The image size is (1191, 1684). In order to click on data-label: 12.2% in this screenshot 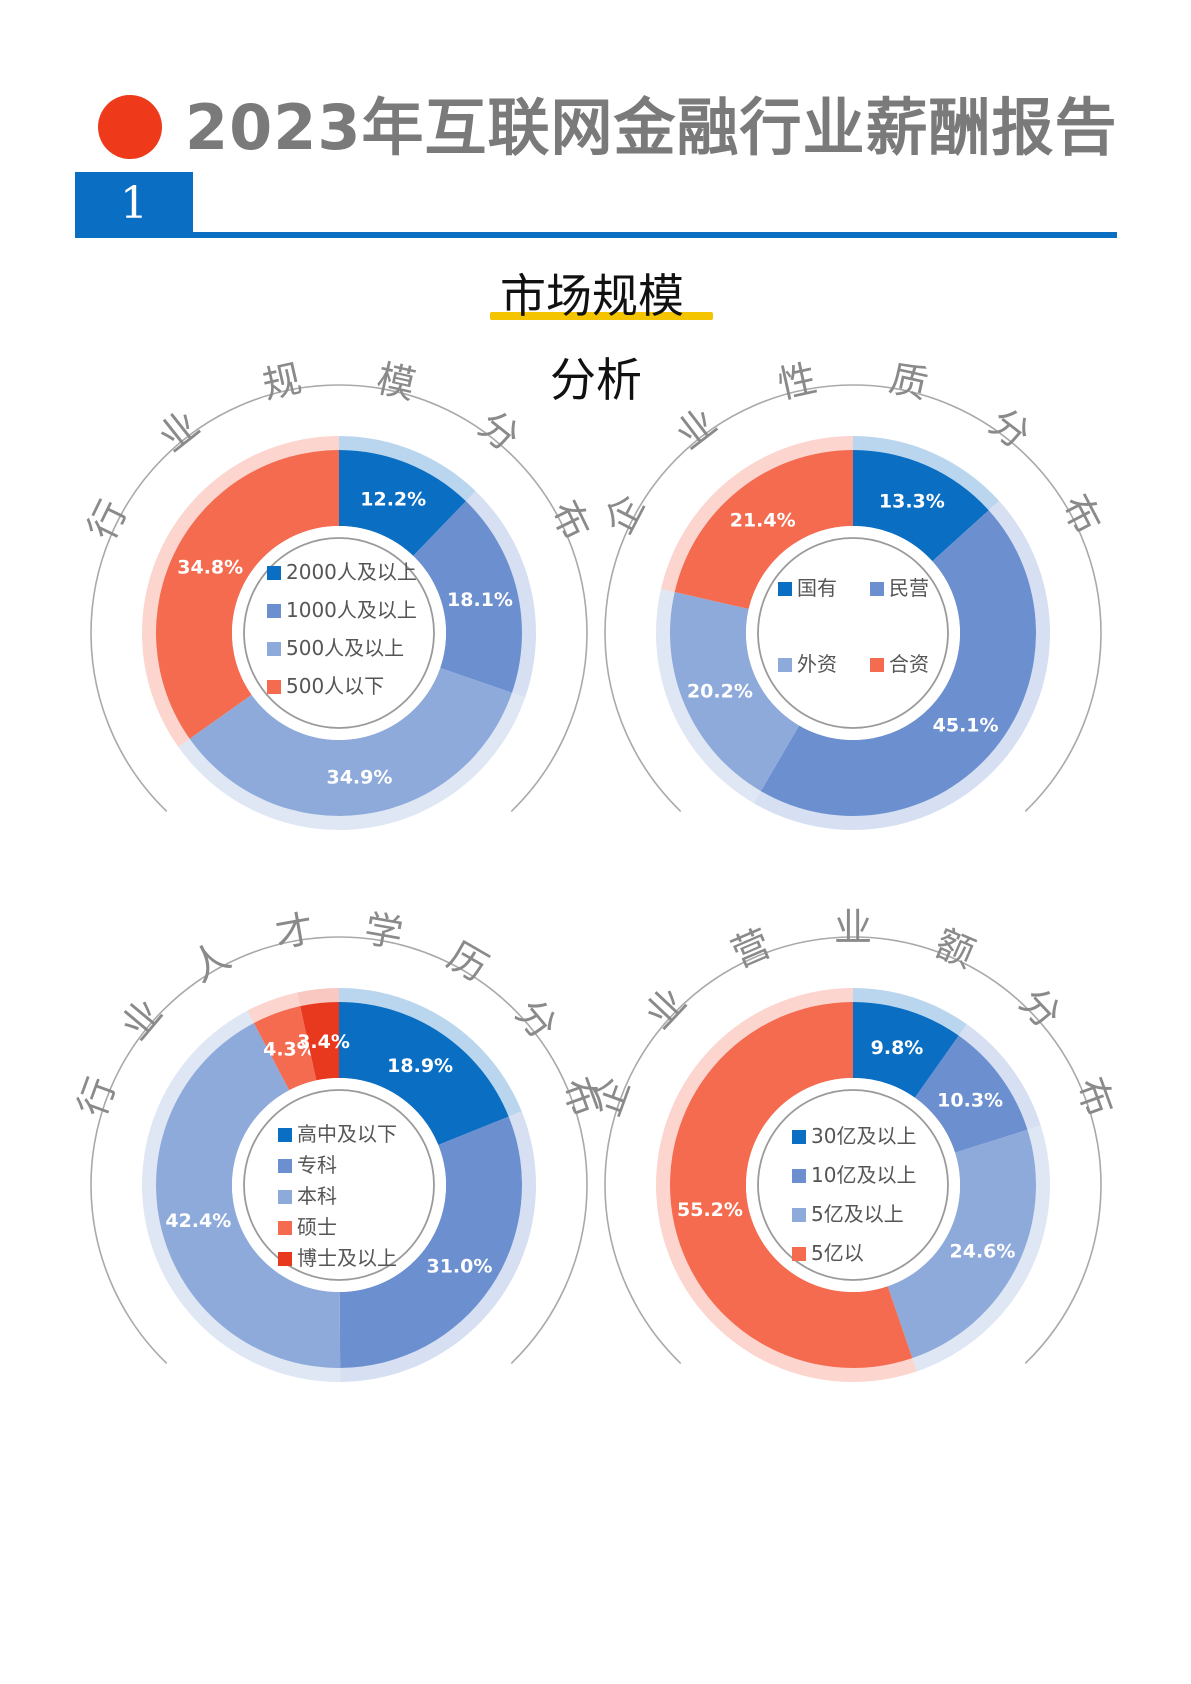, I will do `click(393, 500)`.